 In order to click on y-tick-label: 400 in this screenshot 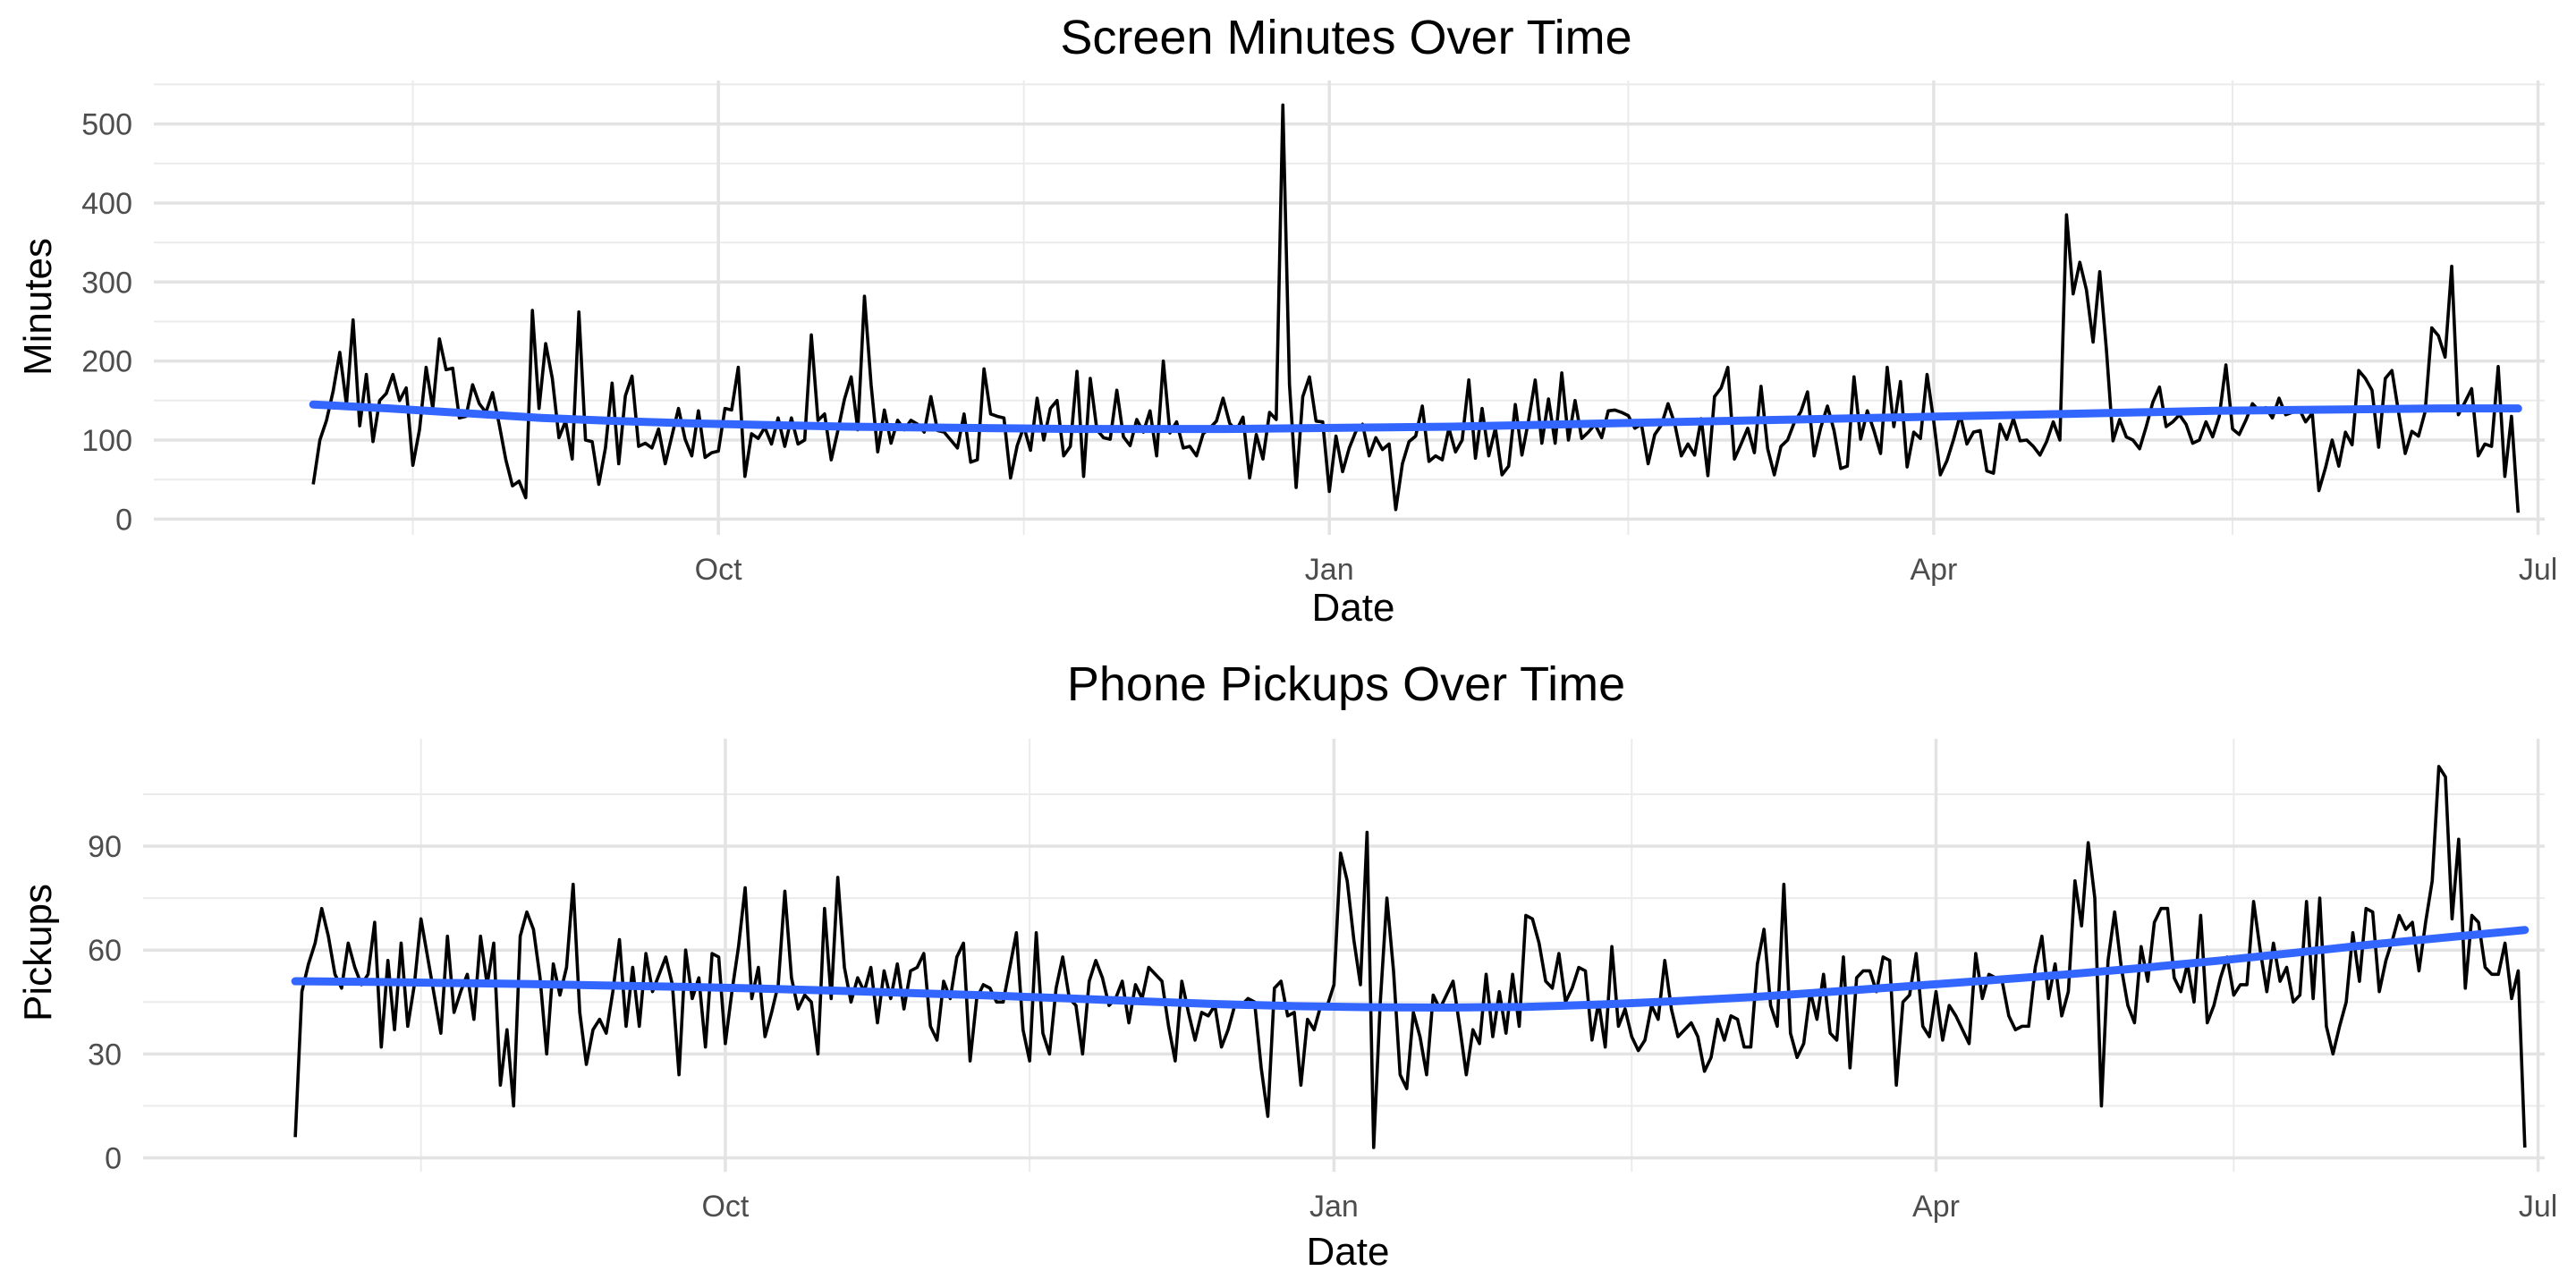, I will do `click(106, 204)`.